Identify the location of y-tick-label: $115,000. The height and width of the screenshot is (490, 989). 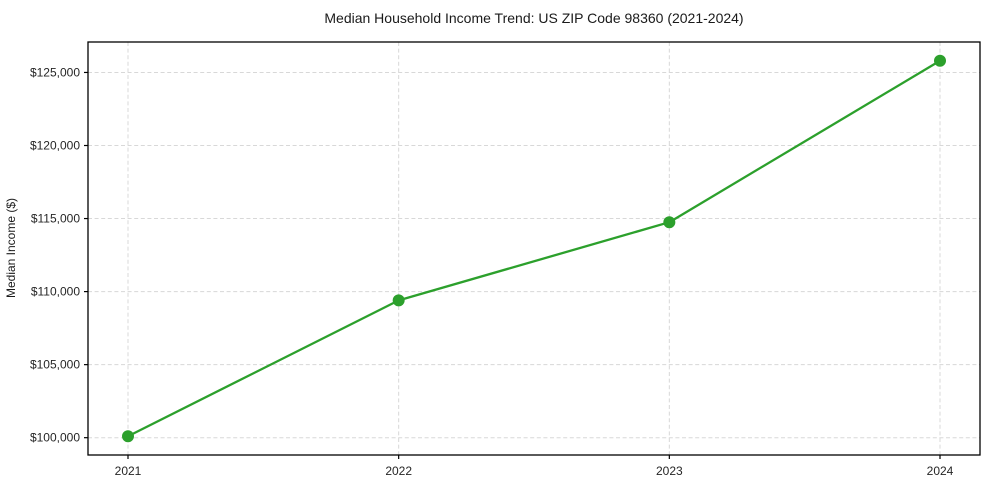
(55, 219).